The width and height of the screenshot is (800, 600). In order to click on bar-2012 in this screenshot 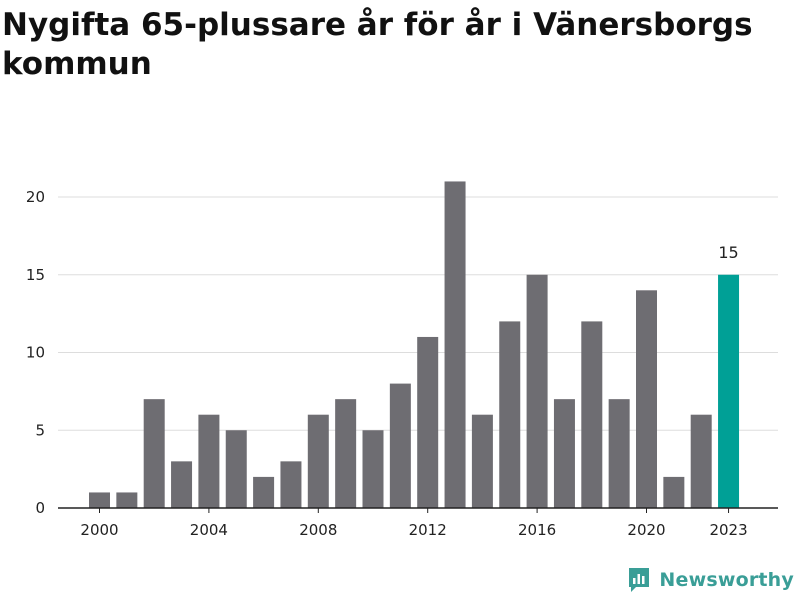, I will do `click(428, 422)`.